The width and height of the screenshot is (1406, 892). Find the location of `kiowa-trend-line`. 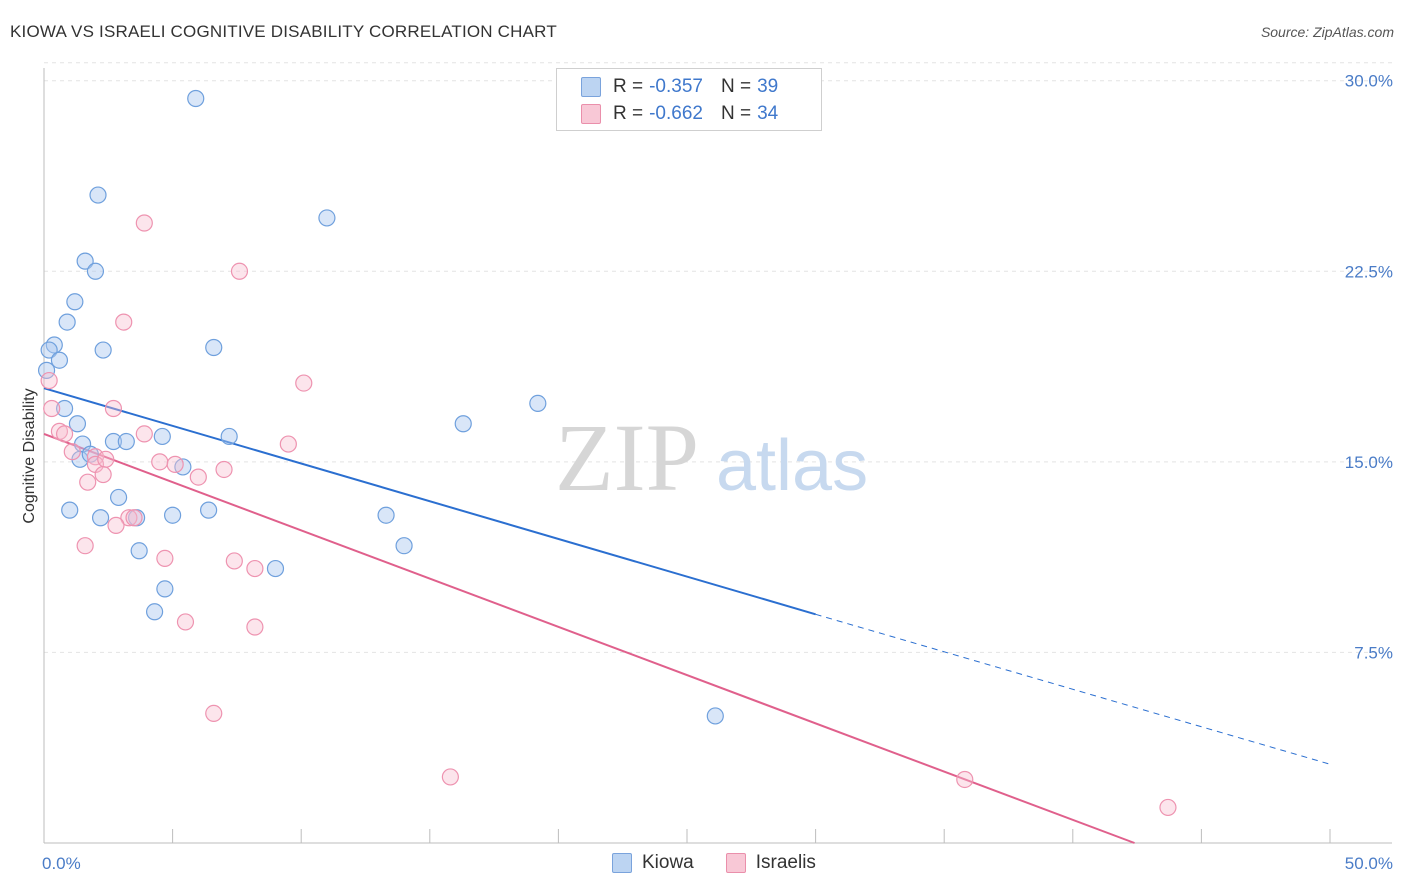

kiowa-trend-line is located at coordinates (429, 501).